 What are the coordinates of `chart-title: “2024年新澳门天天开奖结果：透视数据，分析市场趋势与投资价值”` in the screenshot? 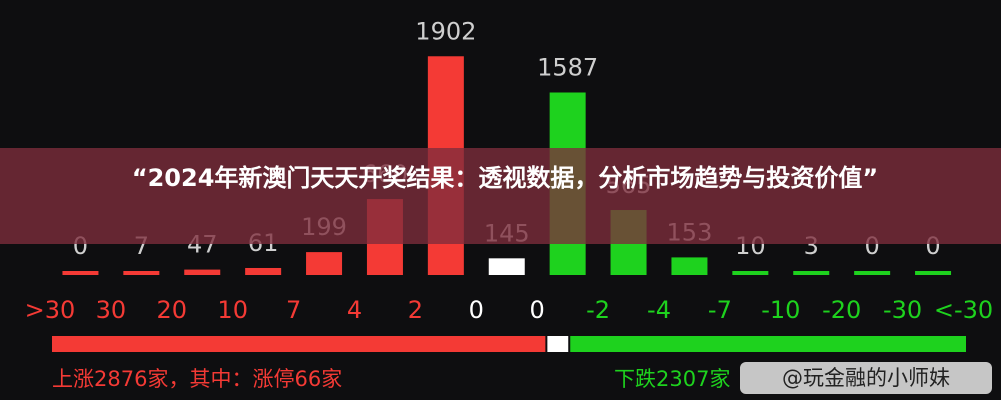 It's located at (505, 178).